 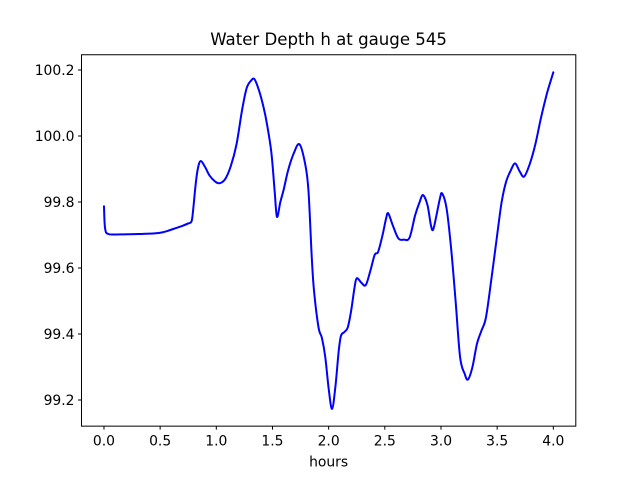 What do you see at coordinates (58, 236) in the screenshot?
I see `y-axis-ticks: 99.2 99.4 99.6 99.8 100.0 100.2` at bounding box center [58, 236].